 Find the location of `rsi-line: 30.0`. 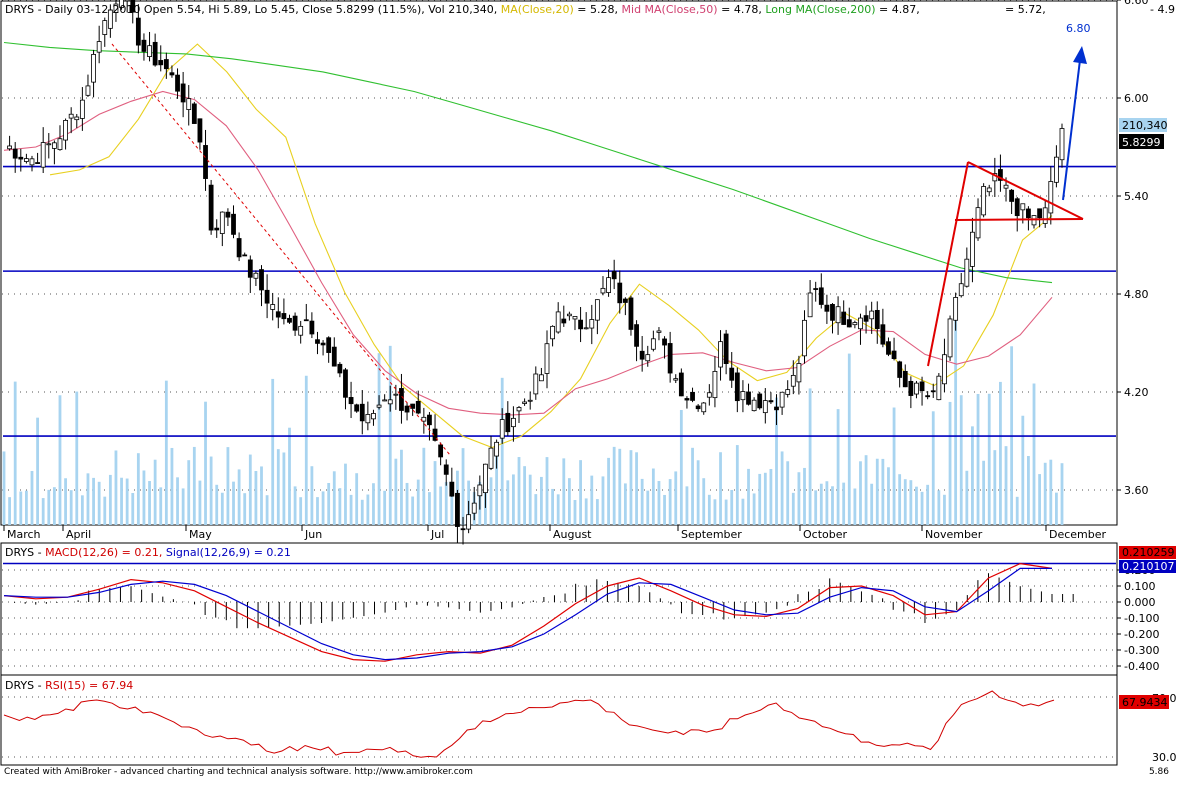

rsi-line: 30.0 is located at coordinates (590, 727).